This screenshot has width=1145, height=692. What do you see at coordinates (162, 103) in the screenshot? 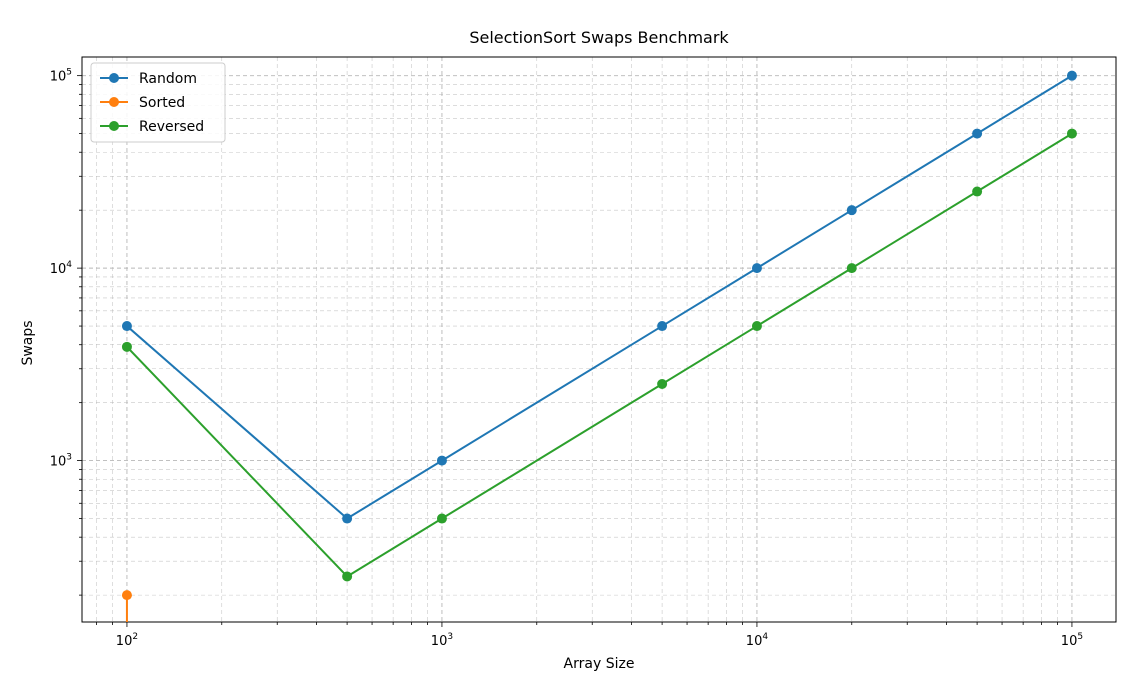
I see `legend-label-sorted: Sorted` at bounding box center [162, 103].